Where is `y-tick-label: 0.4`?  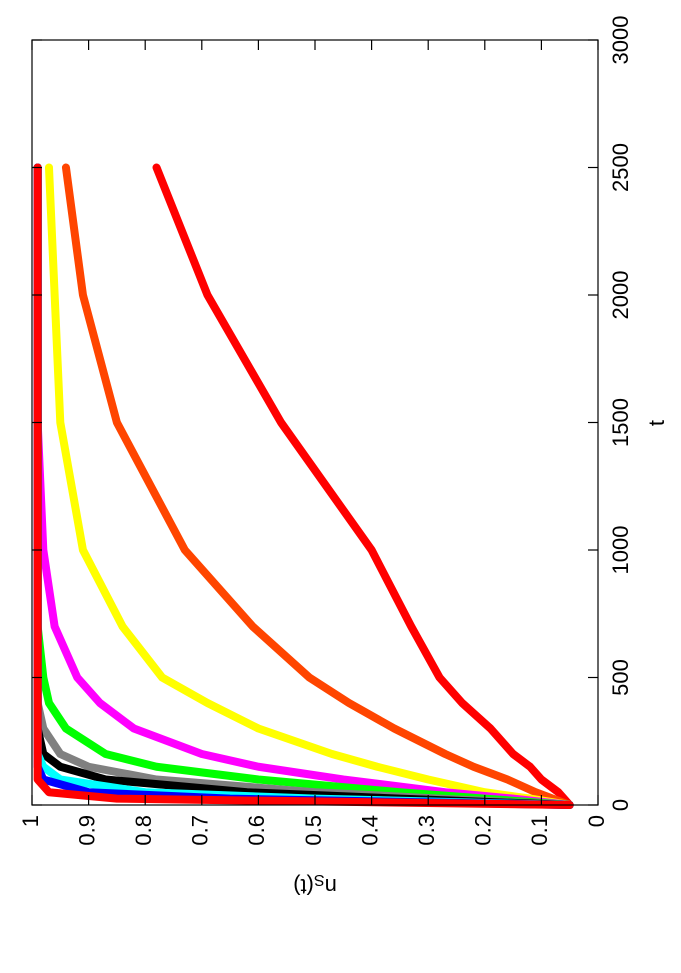
y-tick-label: 0.4 is located at coordinates (369, 830).